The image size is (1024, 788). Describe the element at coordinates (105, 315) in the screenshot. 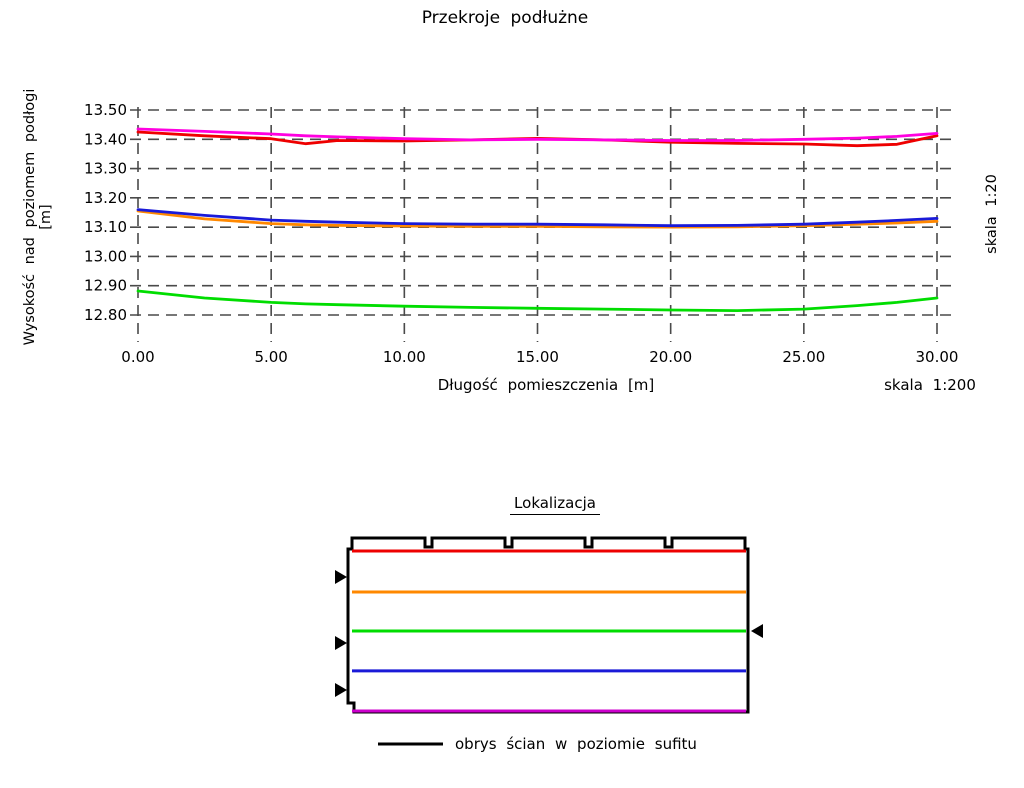

I see `y-tick-label: 12.80` at that location.